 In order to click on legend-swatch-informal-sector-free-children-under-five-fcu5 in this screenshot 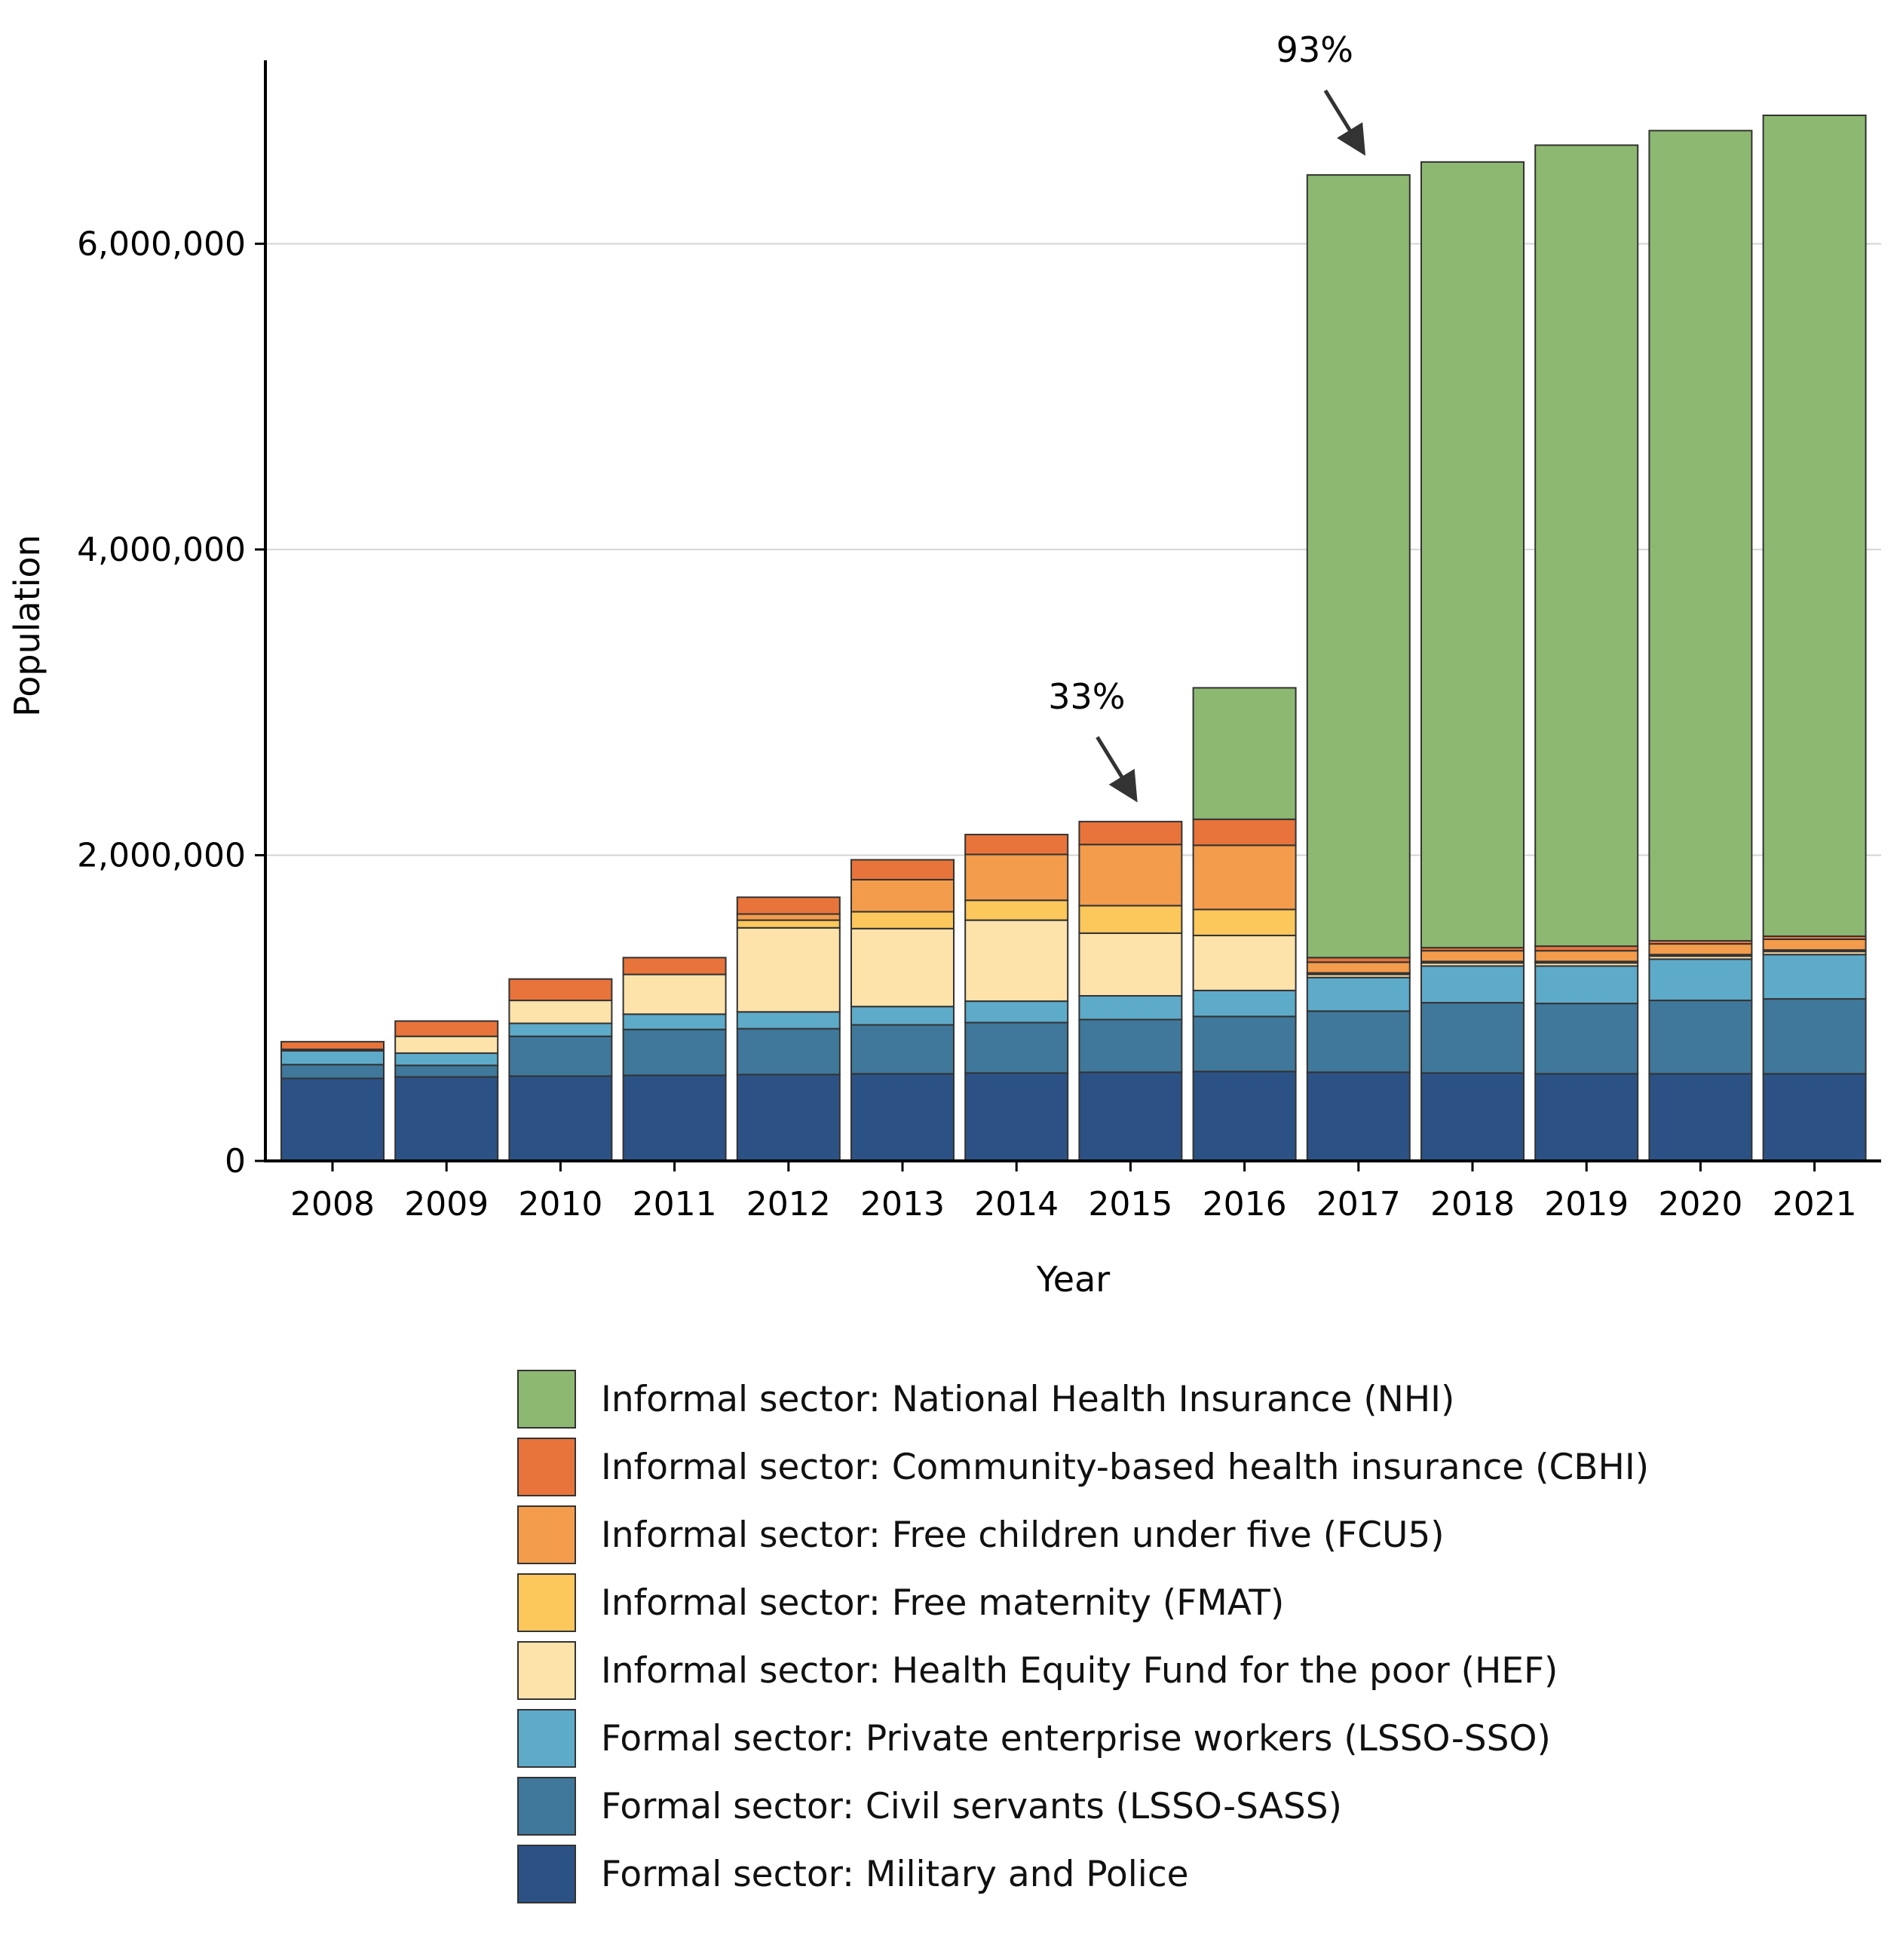, I will do `click(546, 1534)`.